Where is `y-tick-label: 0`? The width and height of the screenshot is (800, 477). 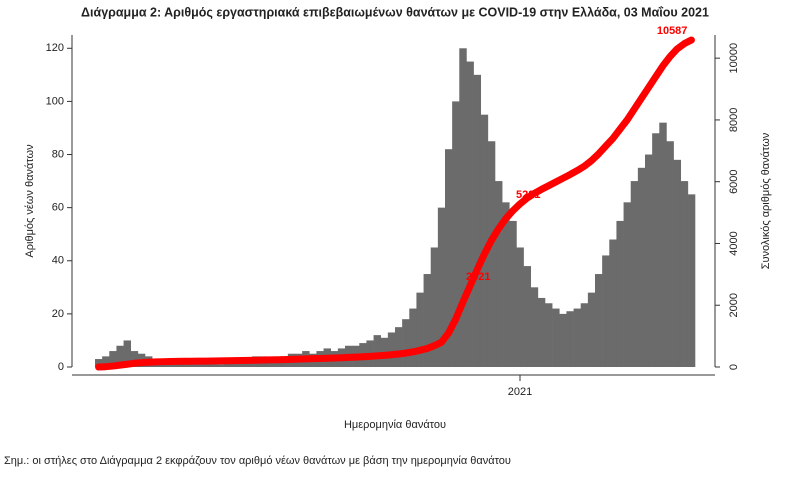 y-tick-label: 0 is located at coordinates (61, 367).